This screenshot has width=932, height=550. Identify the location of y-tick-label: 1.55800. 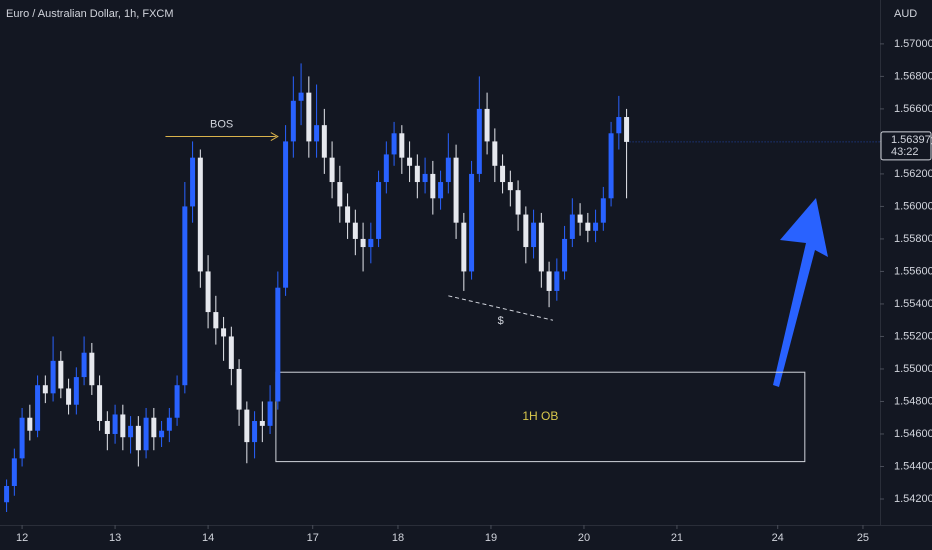
(913, 239).